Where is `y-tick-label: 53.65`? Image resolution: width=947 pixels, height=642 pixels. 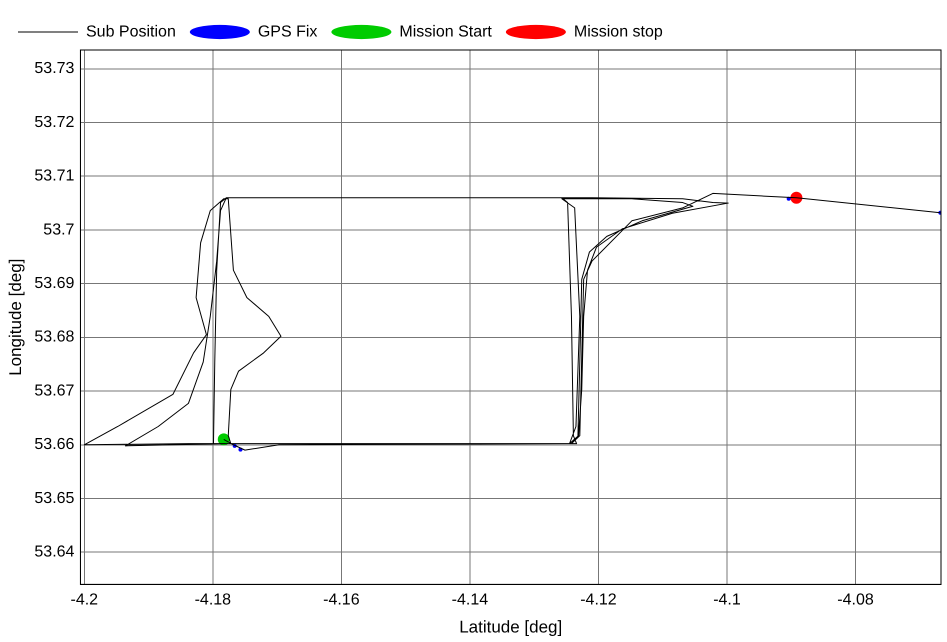
y-tick-label: 53.65 is located at coordinates (54, 498).